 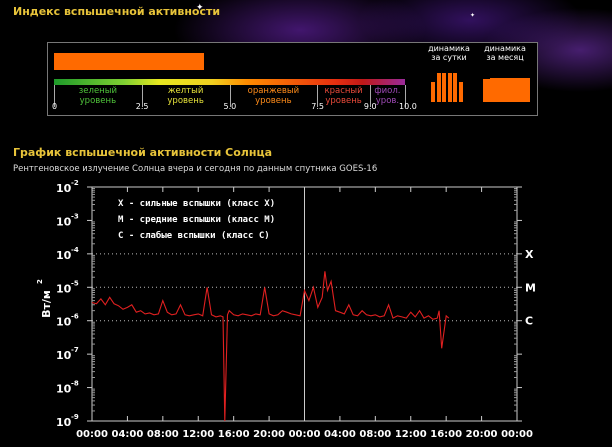 I want to click on class-label: C, so click(x=529, y=321).